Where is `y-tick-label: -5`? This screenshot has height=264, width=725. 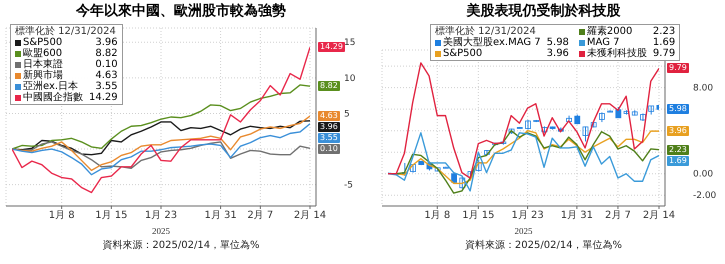 y-tick-label: -5 is located at coordinates (348, 185).